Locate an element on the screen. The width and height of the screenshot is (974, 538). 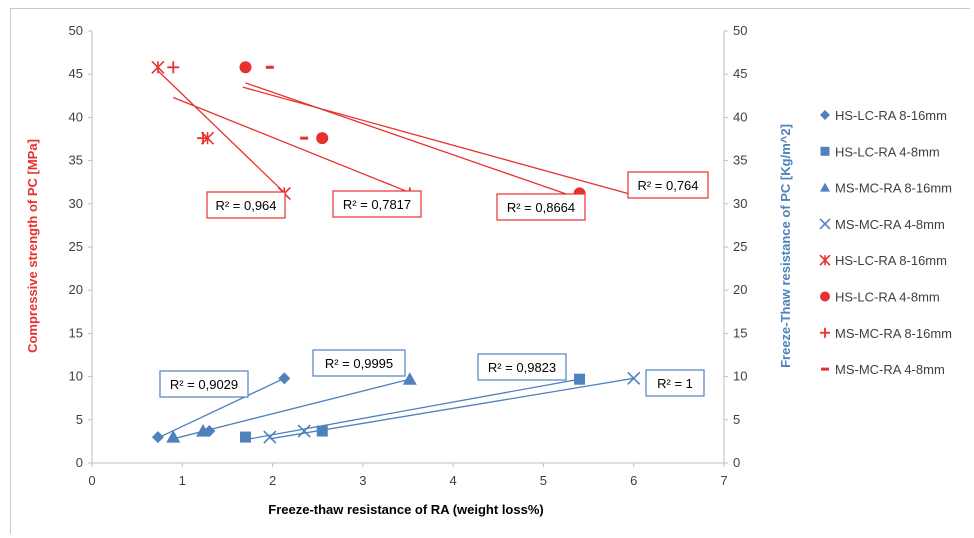
y-right-tick-label: 45 is located at coordinates (740, 73).